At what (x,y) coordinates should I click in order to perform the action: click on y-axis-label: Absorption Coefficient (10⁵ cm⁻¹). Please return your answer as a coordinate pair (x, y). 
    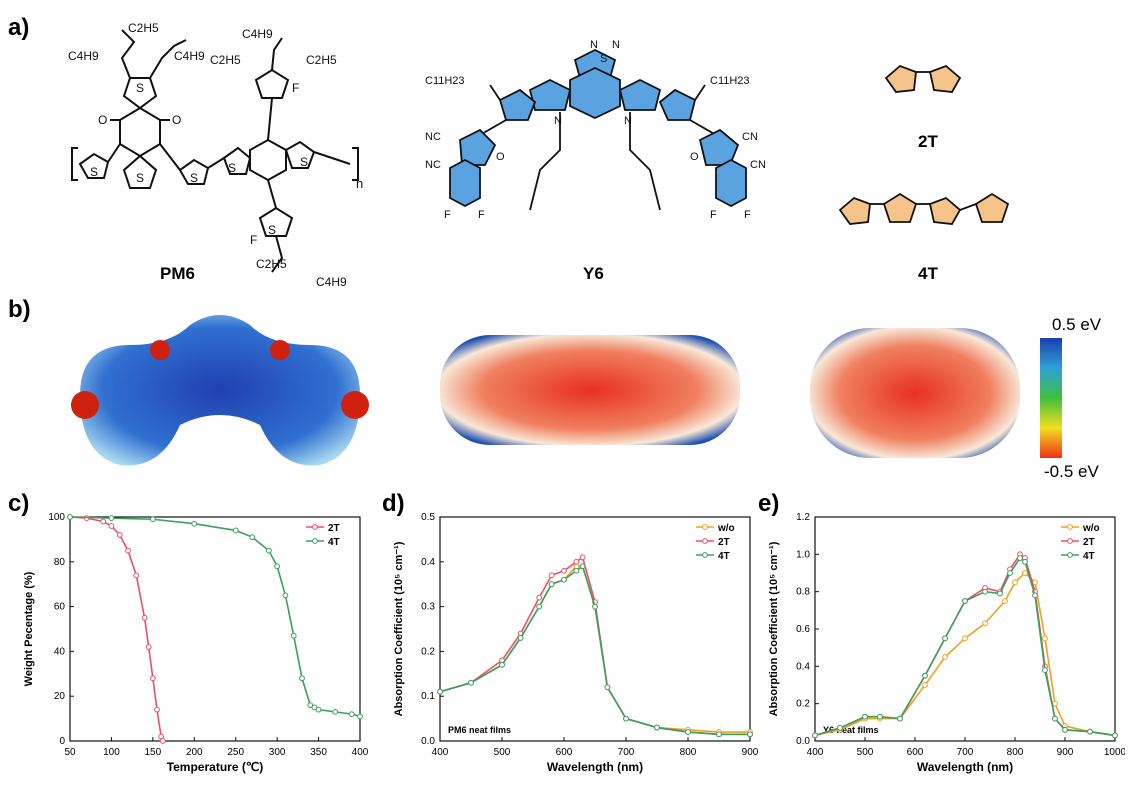
    Looking at the image, I should click on (774, 628).